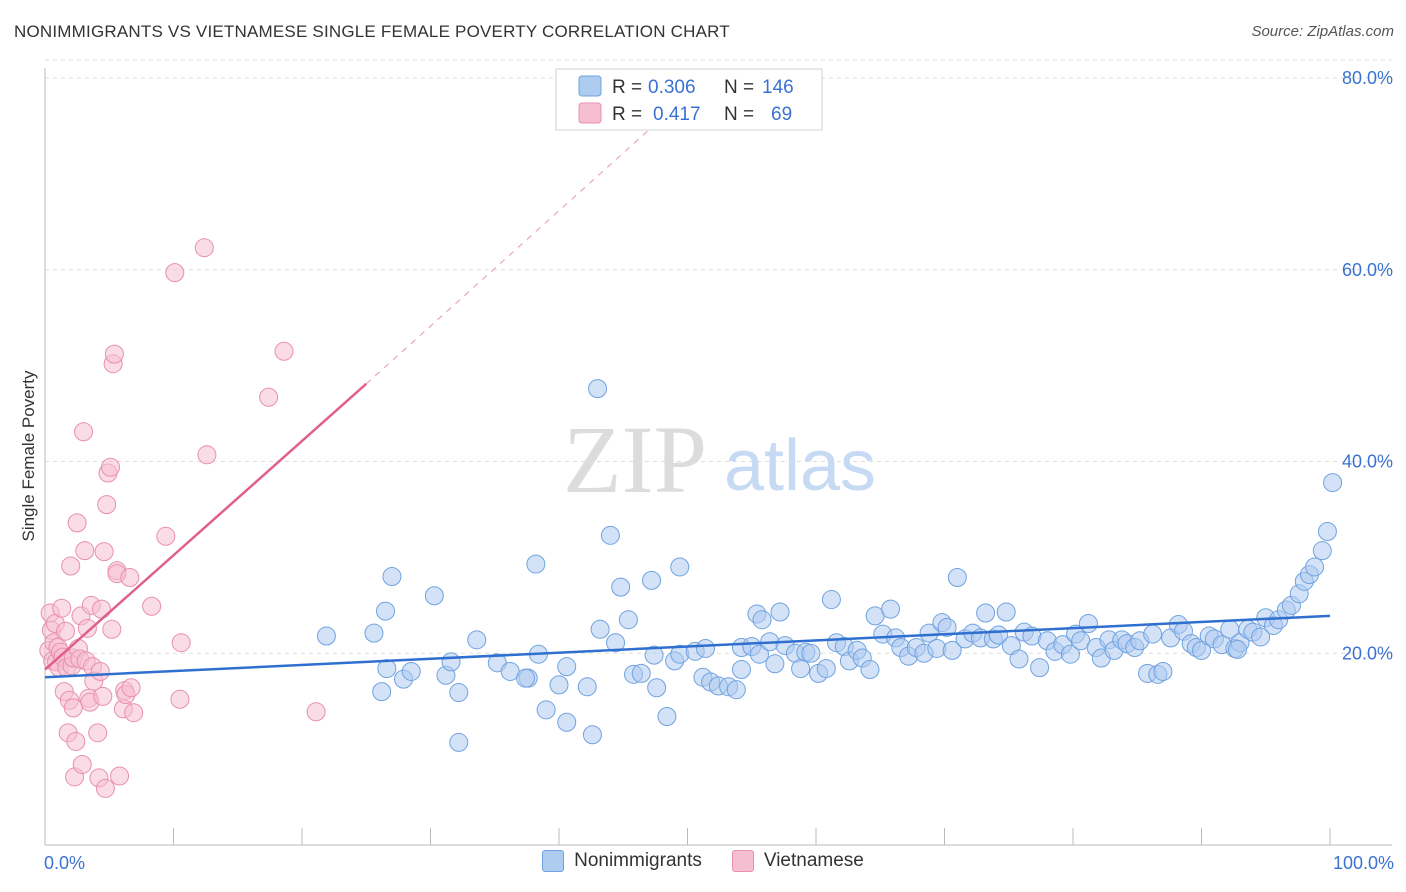 The height and width of the screenshot is (892, 1406). What do you see at coordinates (672, 87) in the screenshot?
I see `stats-r-value-1: 0.306` at bounding box center [672, 87].